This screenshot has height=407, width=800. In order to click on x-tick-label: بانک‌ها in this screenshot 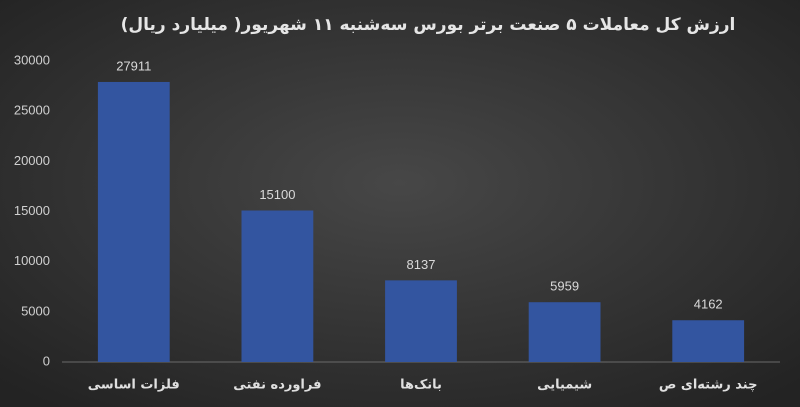, I will do `click(421, 385)`.